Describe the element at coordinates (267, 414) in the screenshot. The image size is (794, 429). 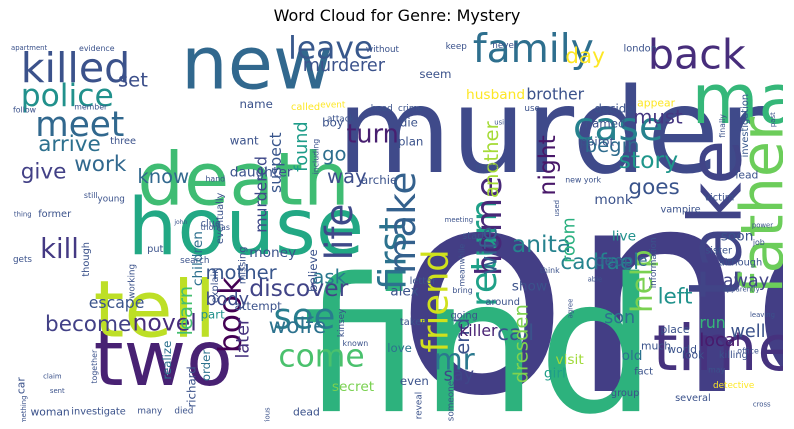
I see `word-mysterious: mysterious` at that location.